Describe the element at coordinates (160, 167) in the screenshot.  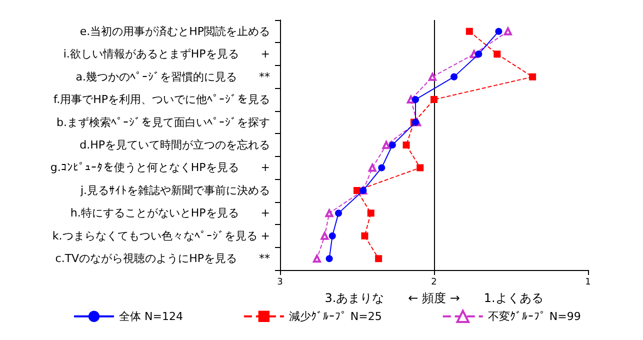
I see `y-tick-label: g.ｺﾝﾋﾟｭｰﾀを使うと何となくHPを見る +` at that location.